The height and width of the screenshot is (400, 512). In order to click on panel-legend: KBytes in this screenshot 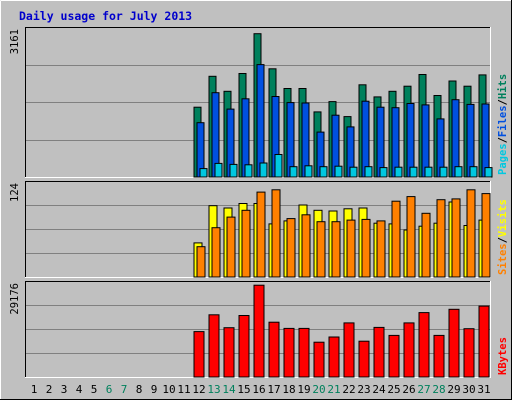, I will do `click(503, 356)`.